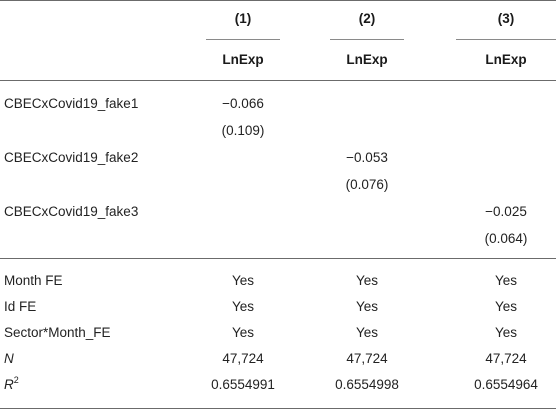 This screenshot has height=410, width=556. Describe the element at coordinates (243, 103) in the screenshot. I see `estimate-fake1: −0.066` at that location.